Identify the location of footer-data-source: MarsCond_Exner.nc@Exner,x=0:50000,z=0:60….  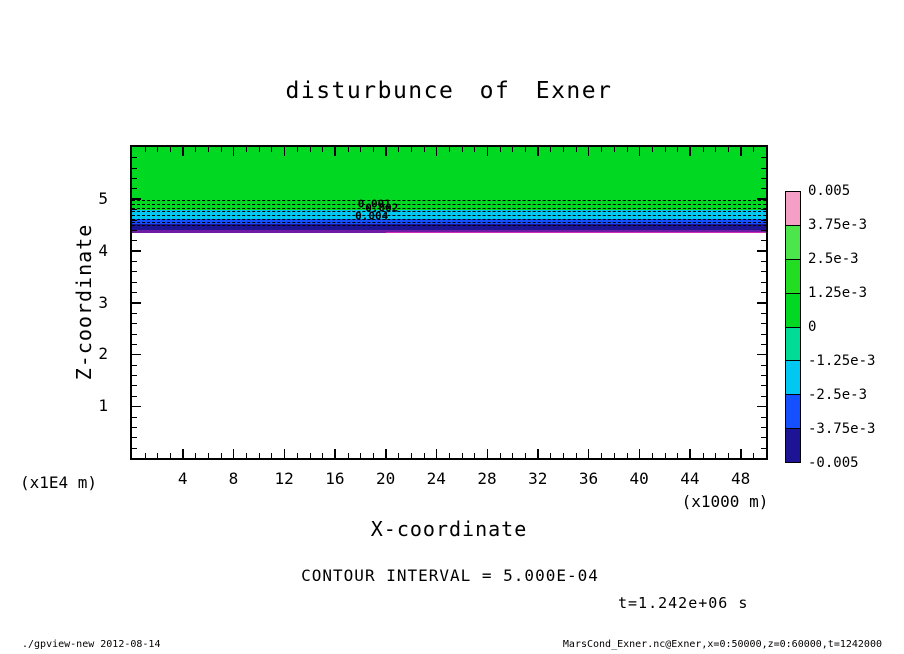
(722, 644).